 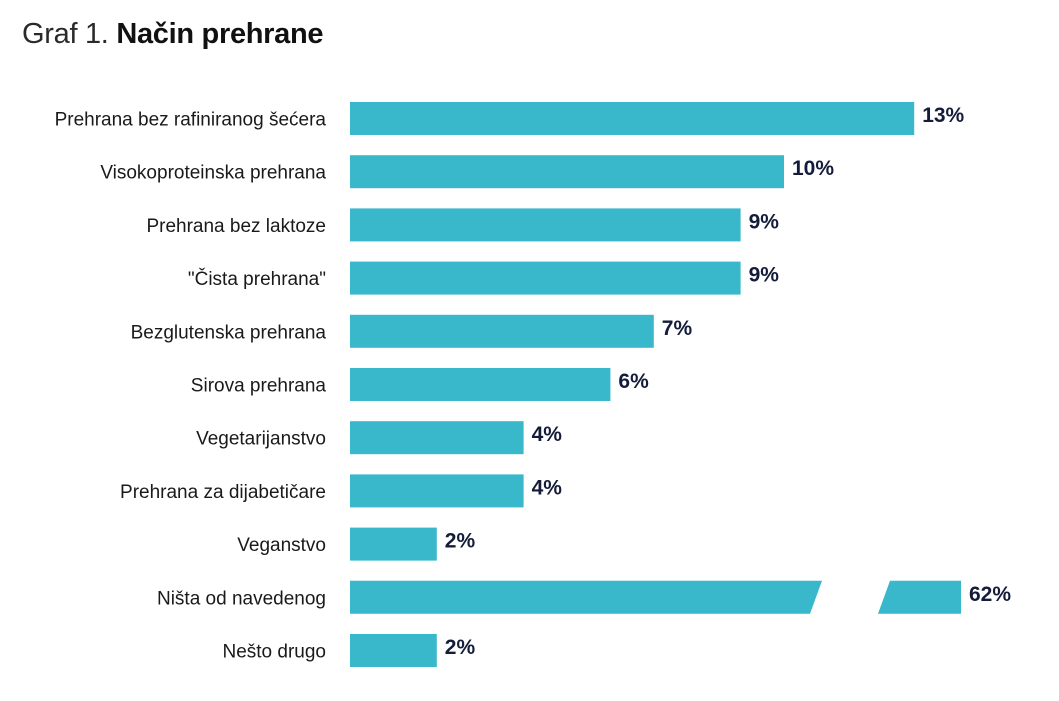 What do you see at coordinates (586, 597) in the screenshot?
I see `bar-segment-left` at bounding box center [586, 597].